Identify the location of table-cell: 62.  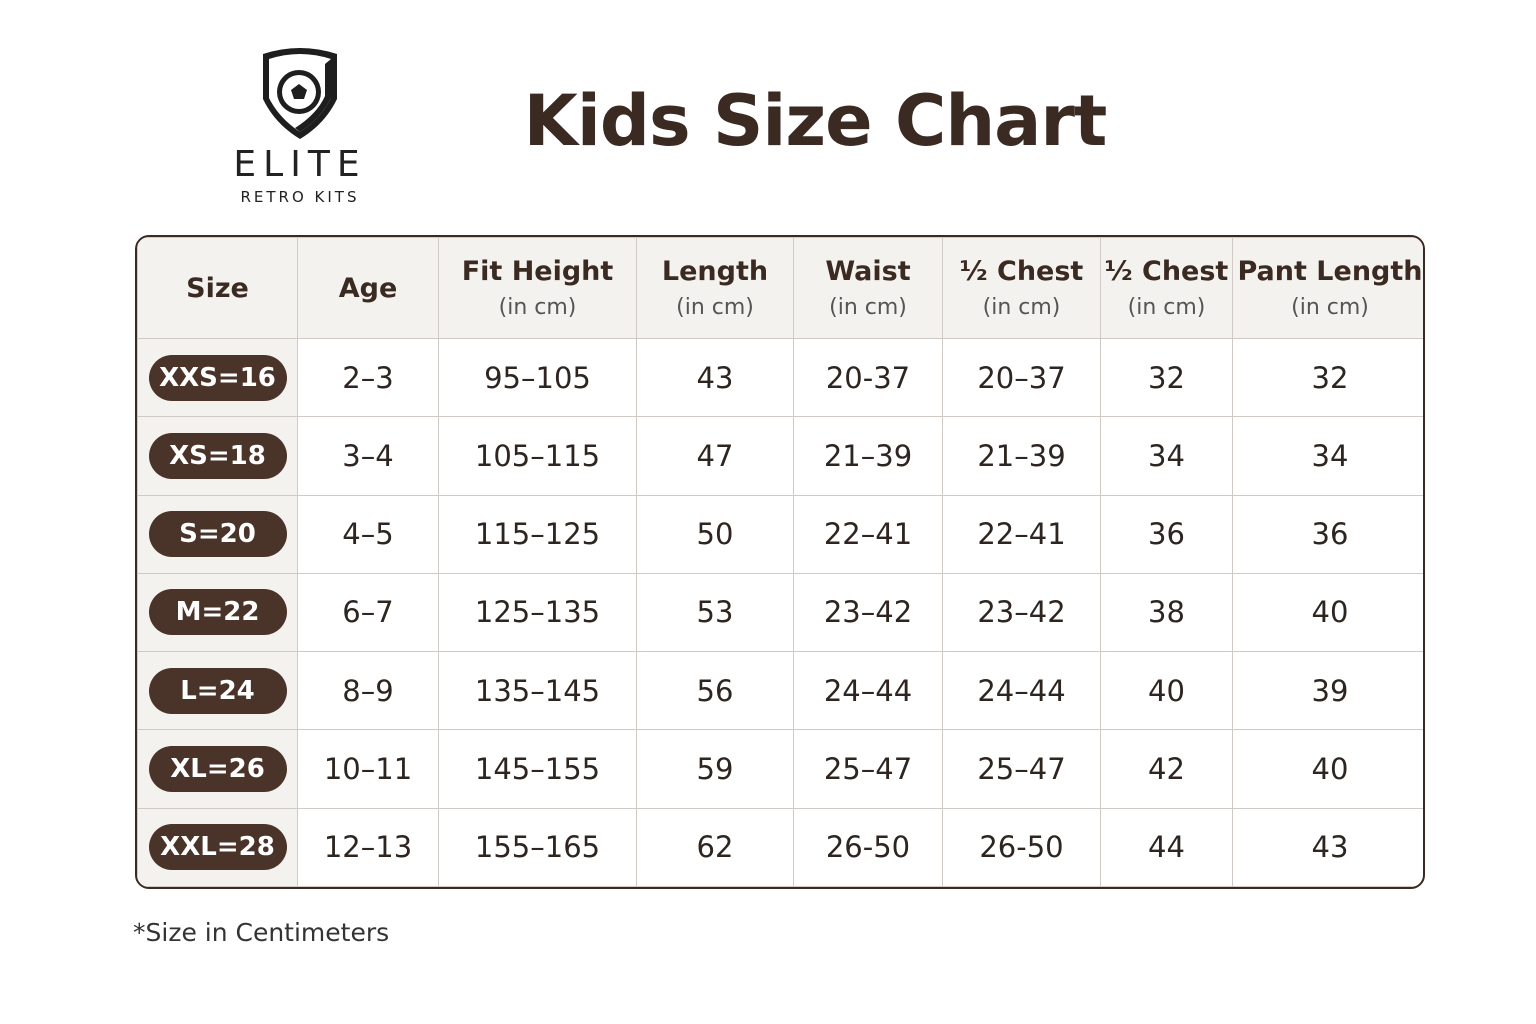
(715, 847).